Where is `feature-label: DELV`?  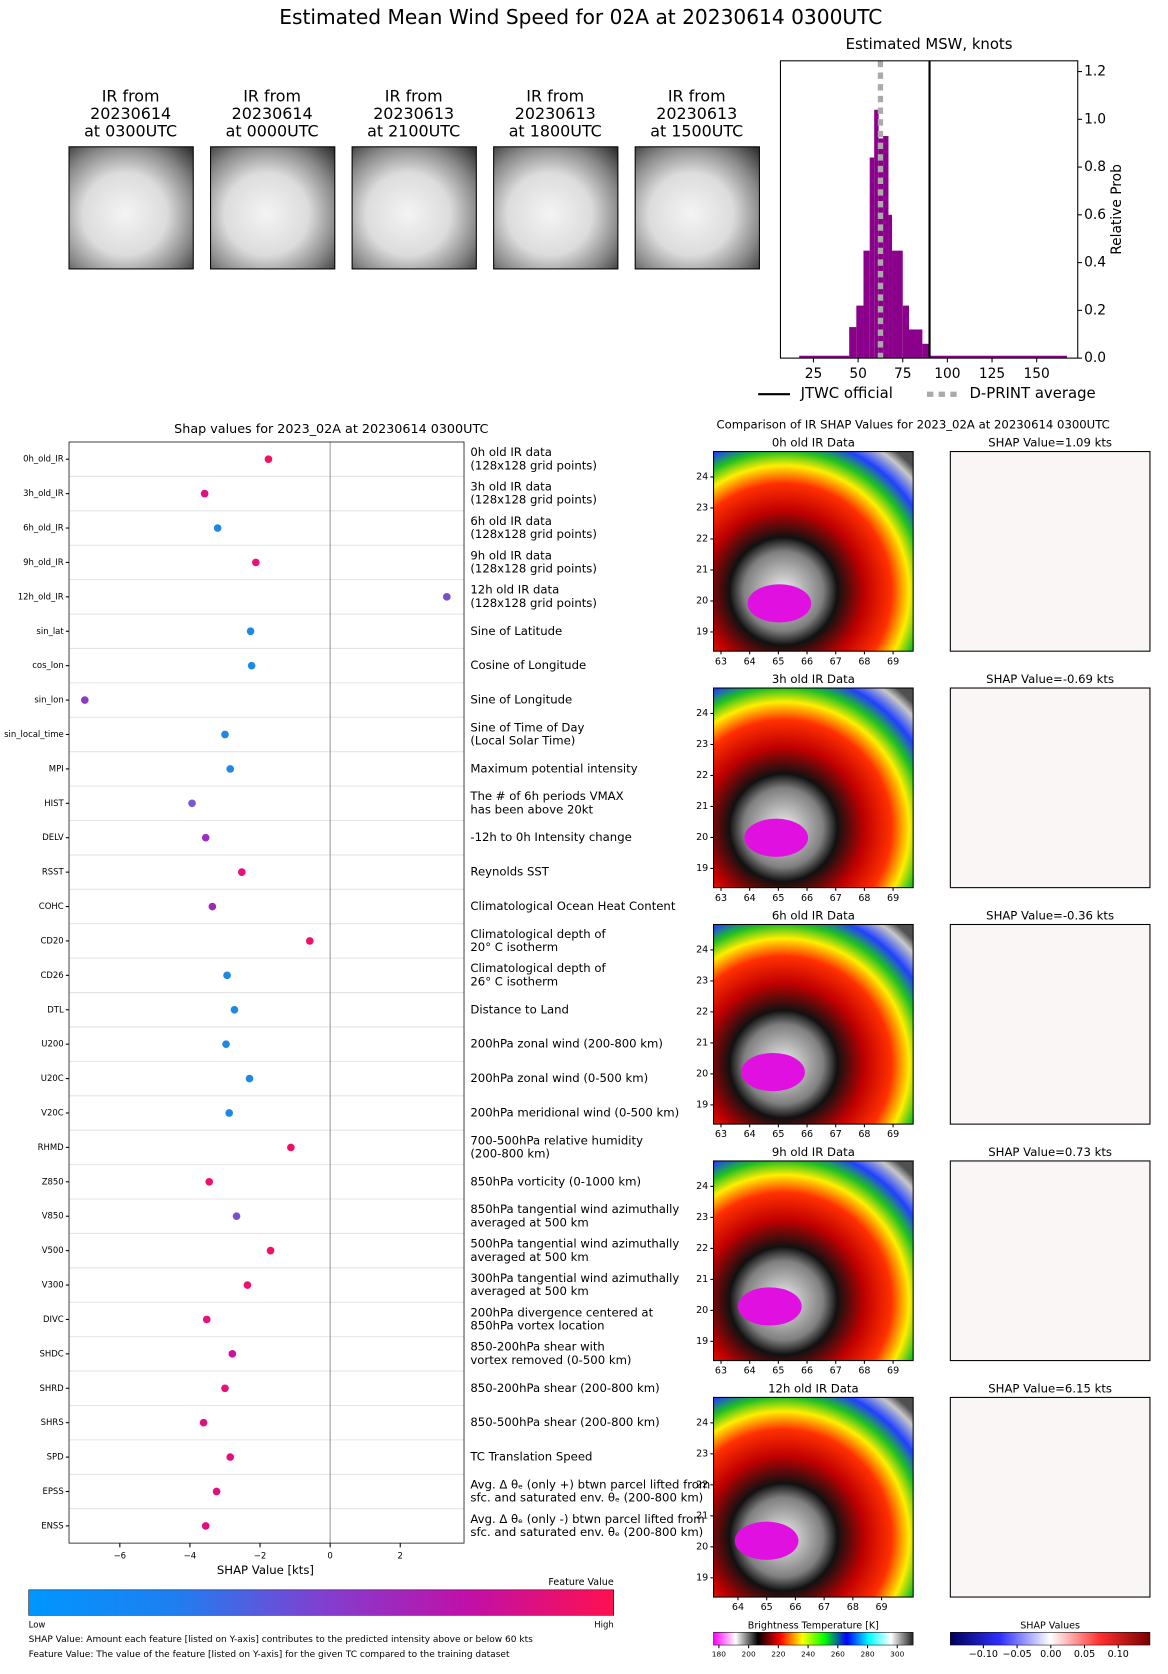
feature-label: DELV is located at coordinates (53, 838).